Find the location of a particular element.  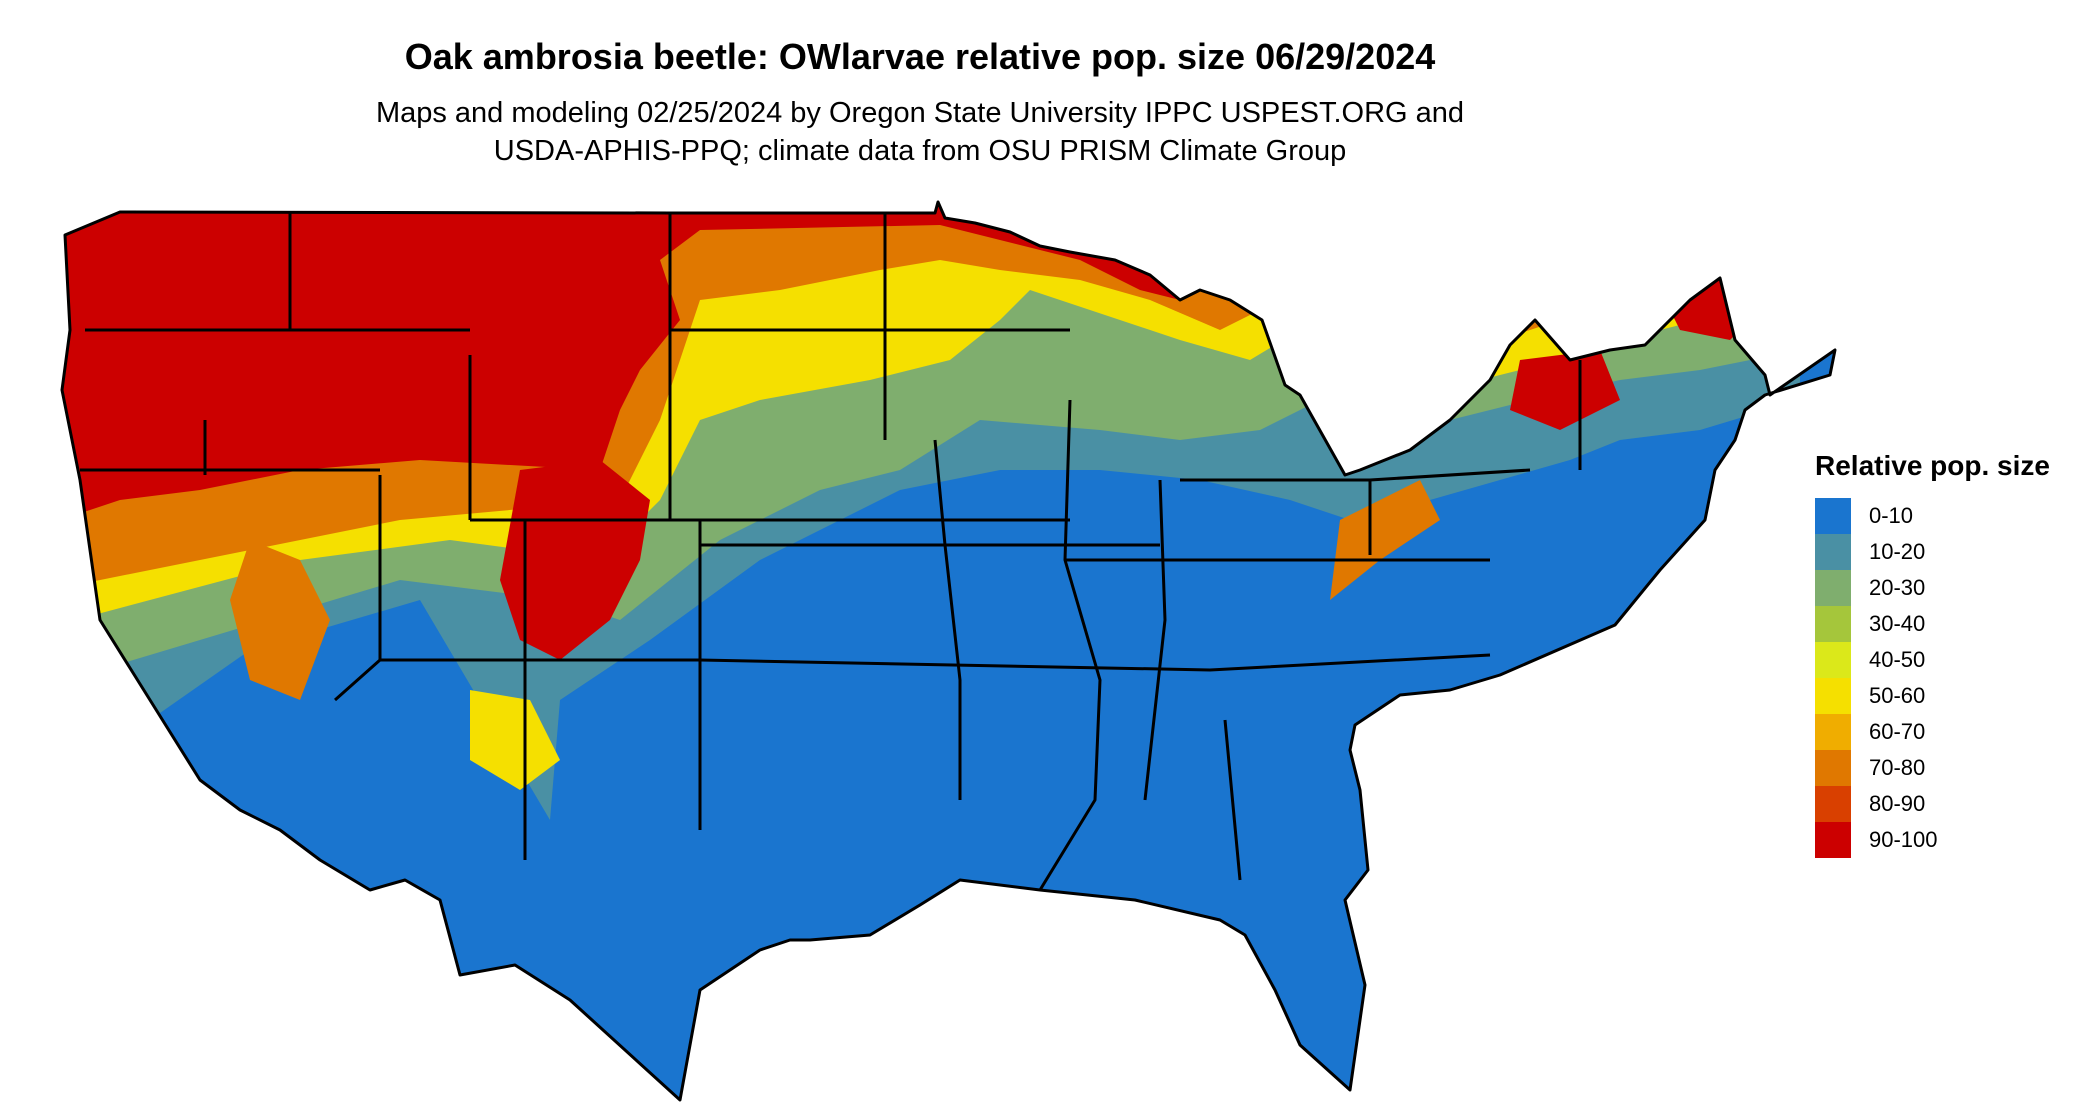

legend-label: 20-30 is located at coordinates (1897, 587).